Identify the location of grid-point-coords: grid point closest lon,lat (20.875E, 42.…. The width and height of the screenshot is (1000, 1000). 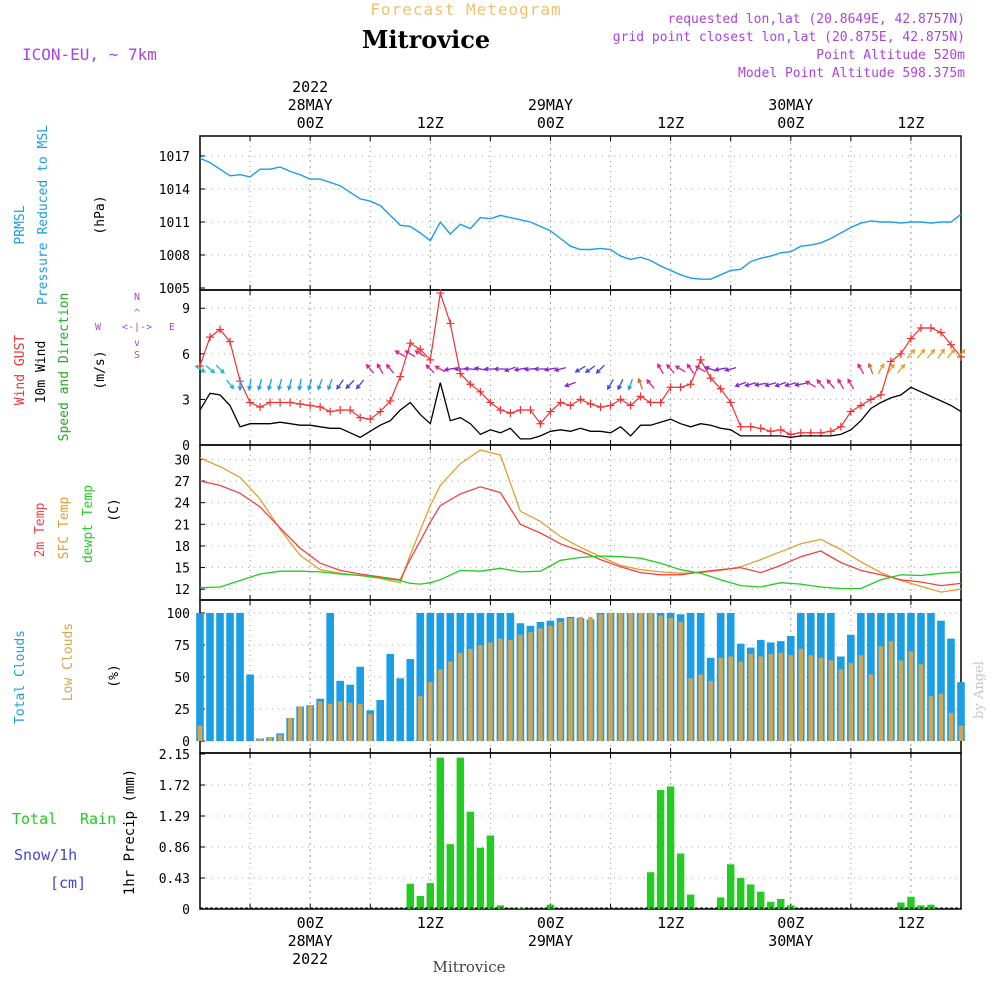
(789, 37).